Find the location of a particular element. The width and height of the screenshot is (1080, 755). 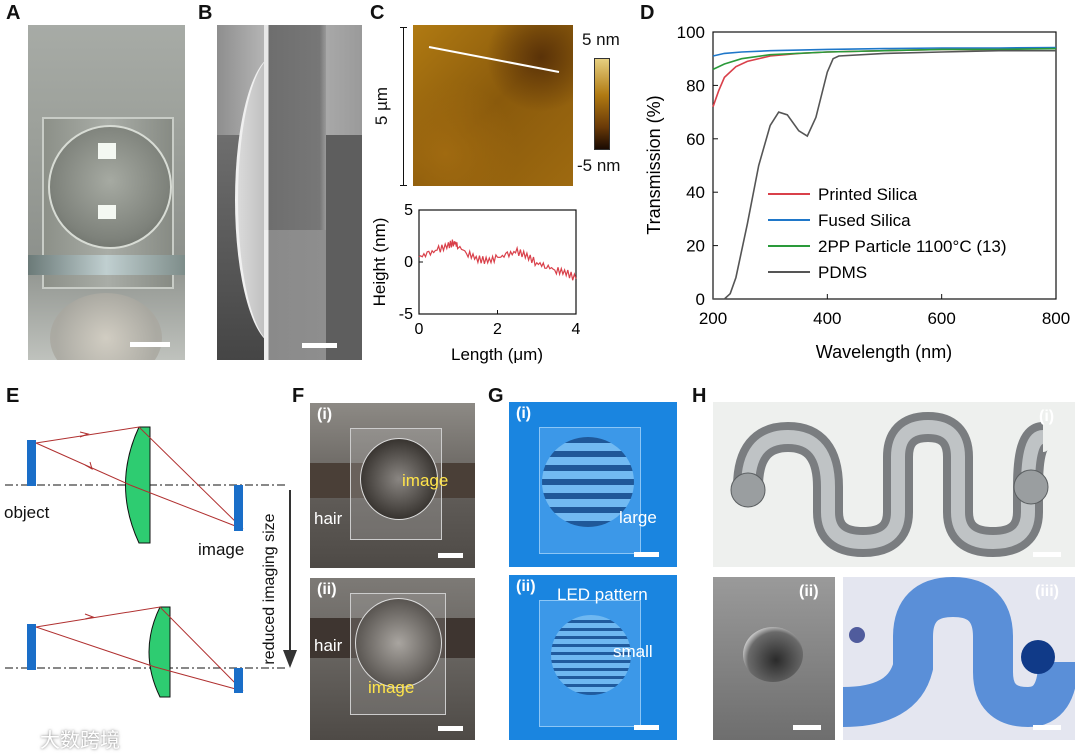

small-label: small is located at coordinates (633, 651).